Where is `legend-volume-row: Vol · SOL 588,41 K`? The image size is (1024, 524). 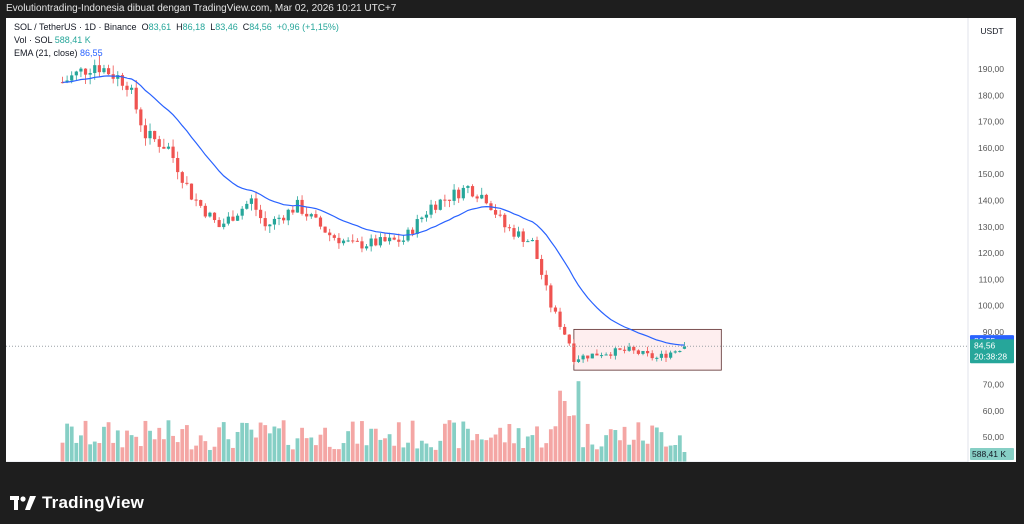 legend-volume-row: Vol · SOL 588,41 K is located at coordinates (52, 40).